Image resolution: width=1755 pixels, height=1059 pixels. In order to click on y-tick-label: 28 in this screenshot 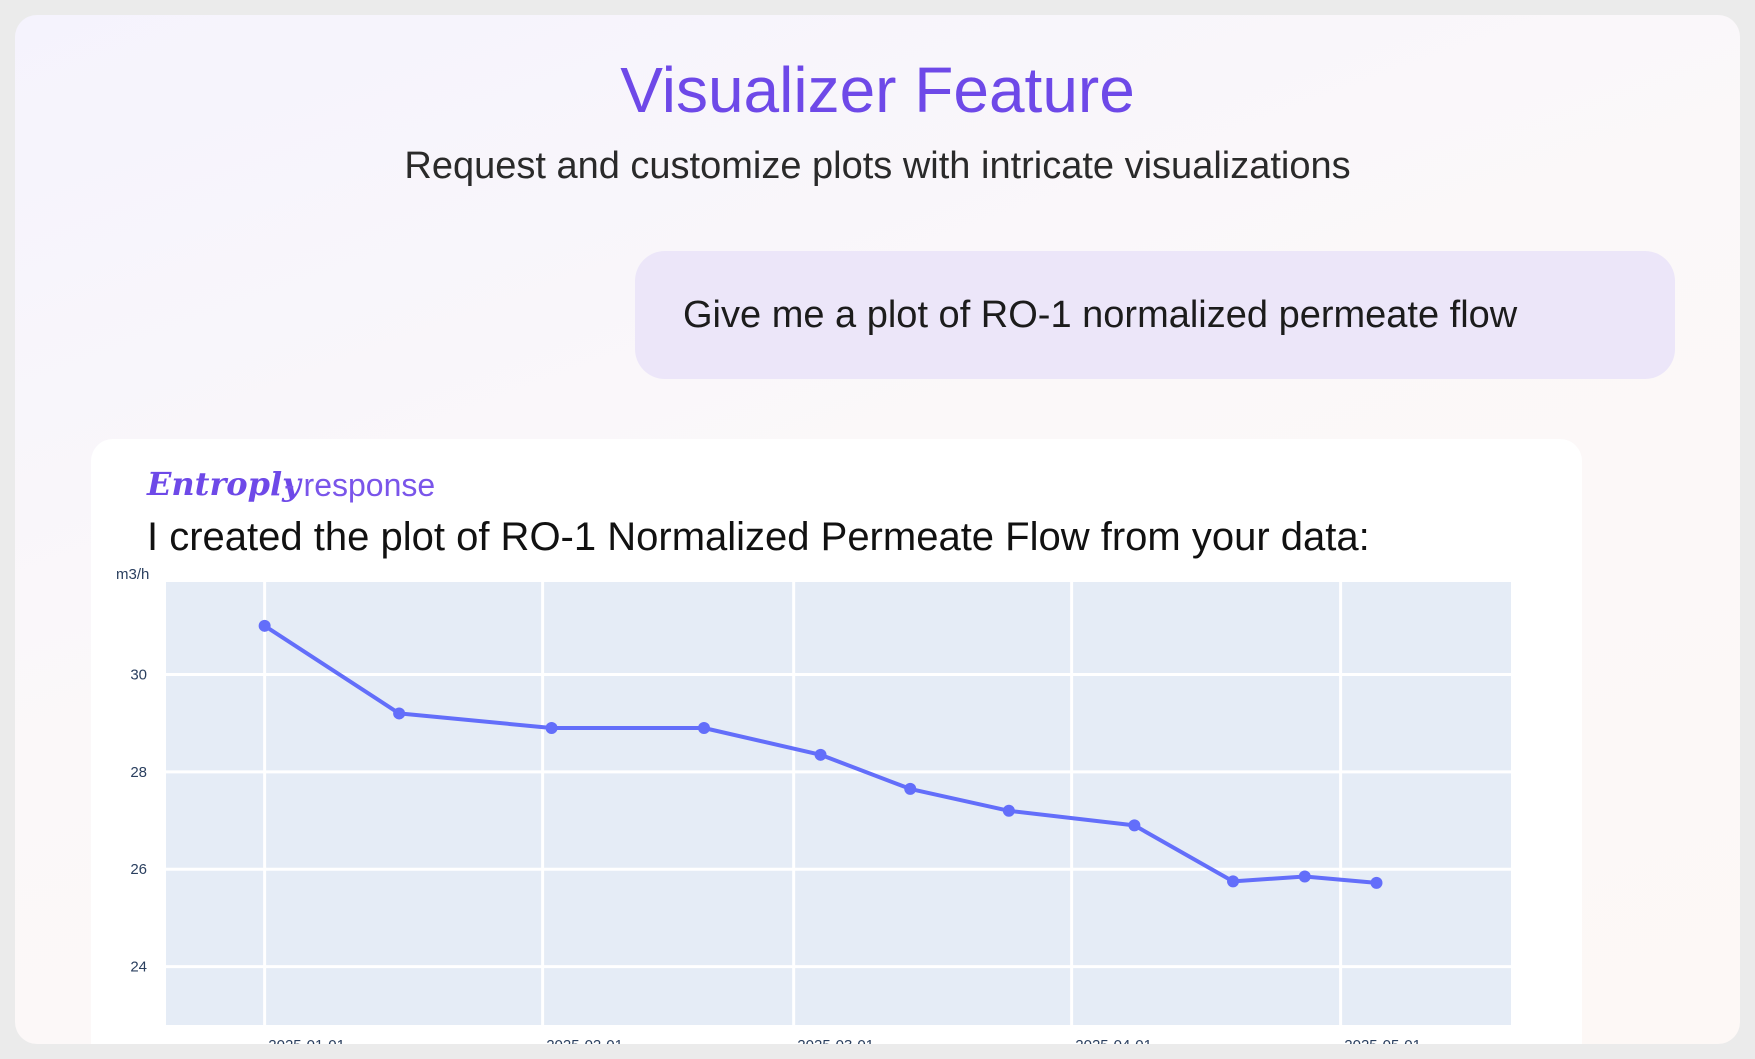, I will do `click(138, 772)`.